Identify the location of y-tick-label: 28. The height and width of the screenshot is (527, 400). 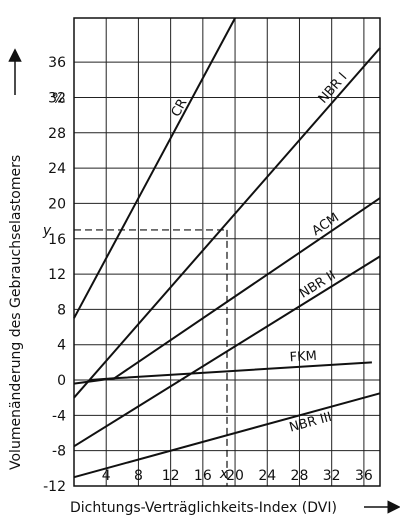
(57, 134).